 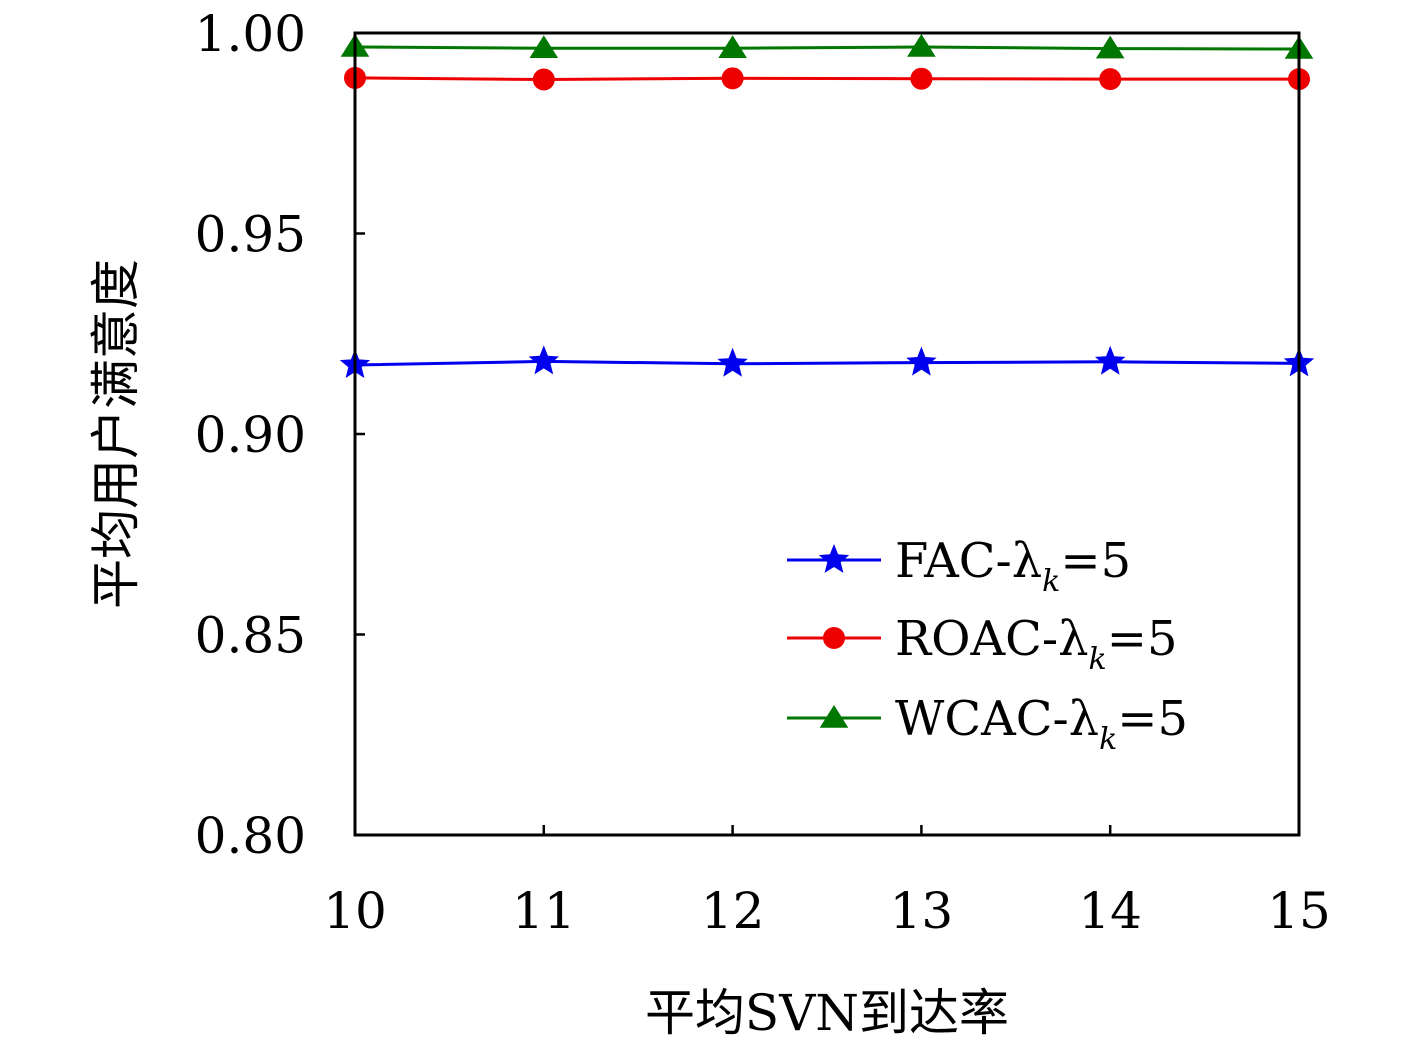 I want to click on legend-label: WCAC-λk=5, so click(x=1041, y=724).